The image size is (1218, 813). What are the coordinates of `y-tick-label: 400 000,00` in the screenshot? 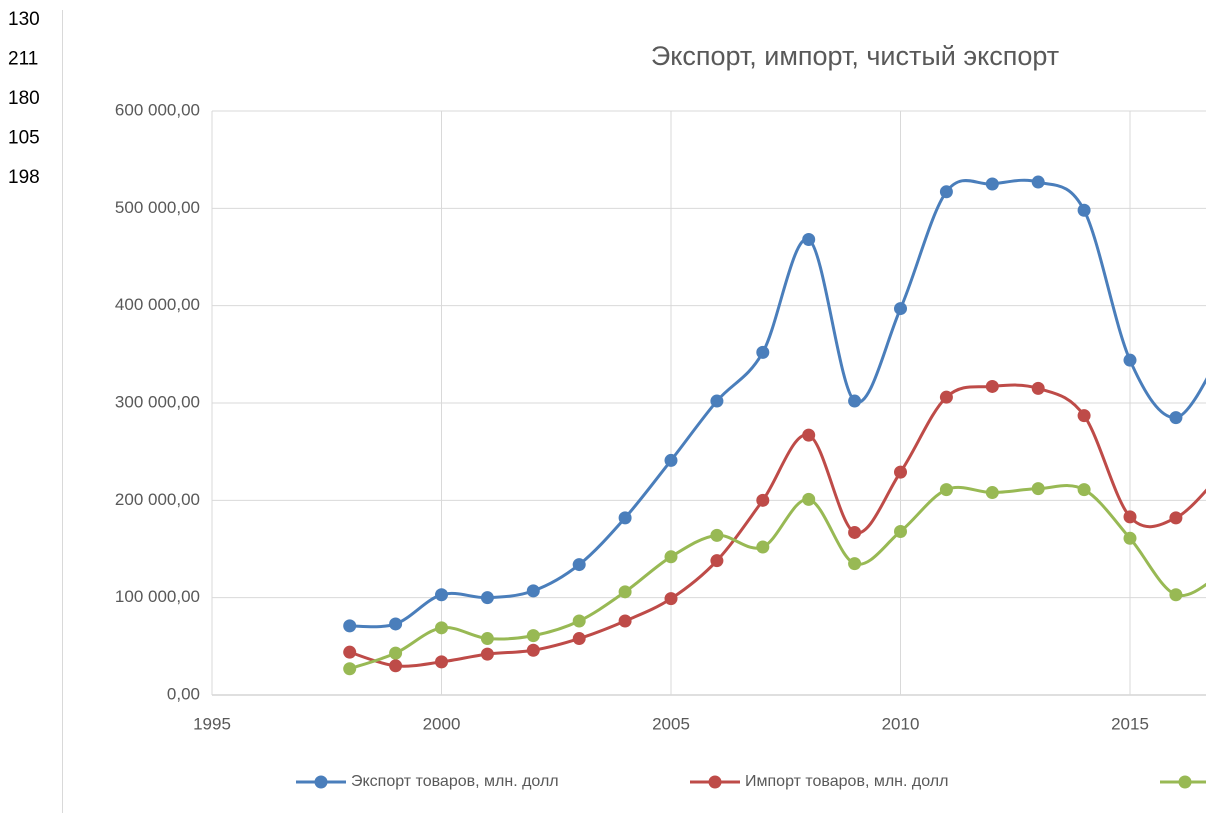 It's located at (157, 304).